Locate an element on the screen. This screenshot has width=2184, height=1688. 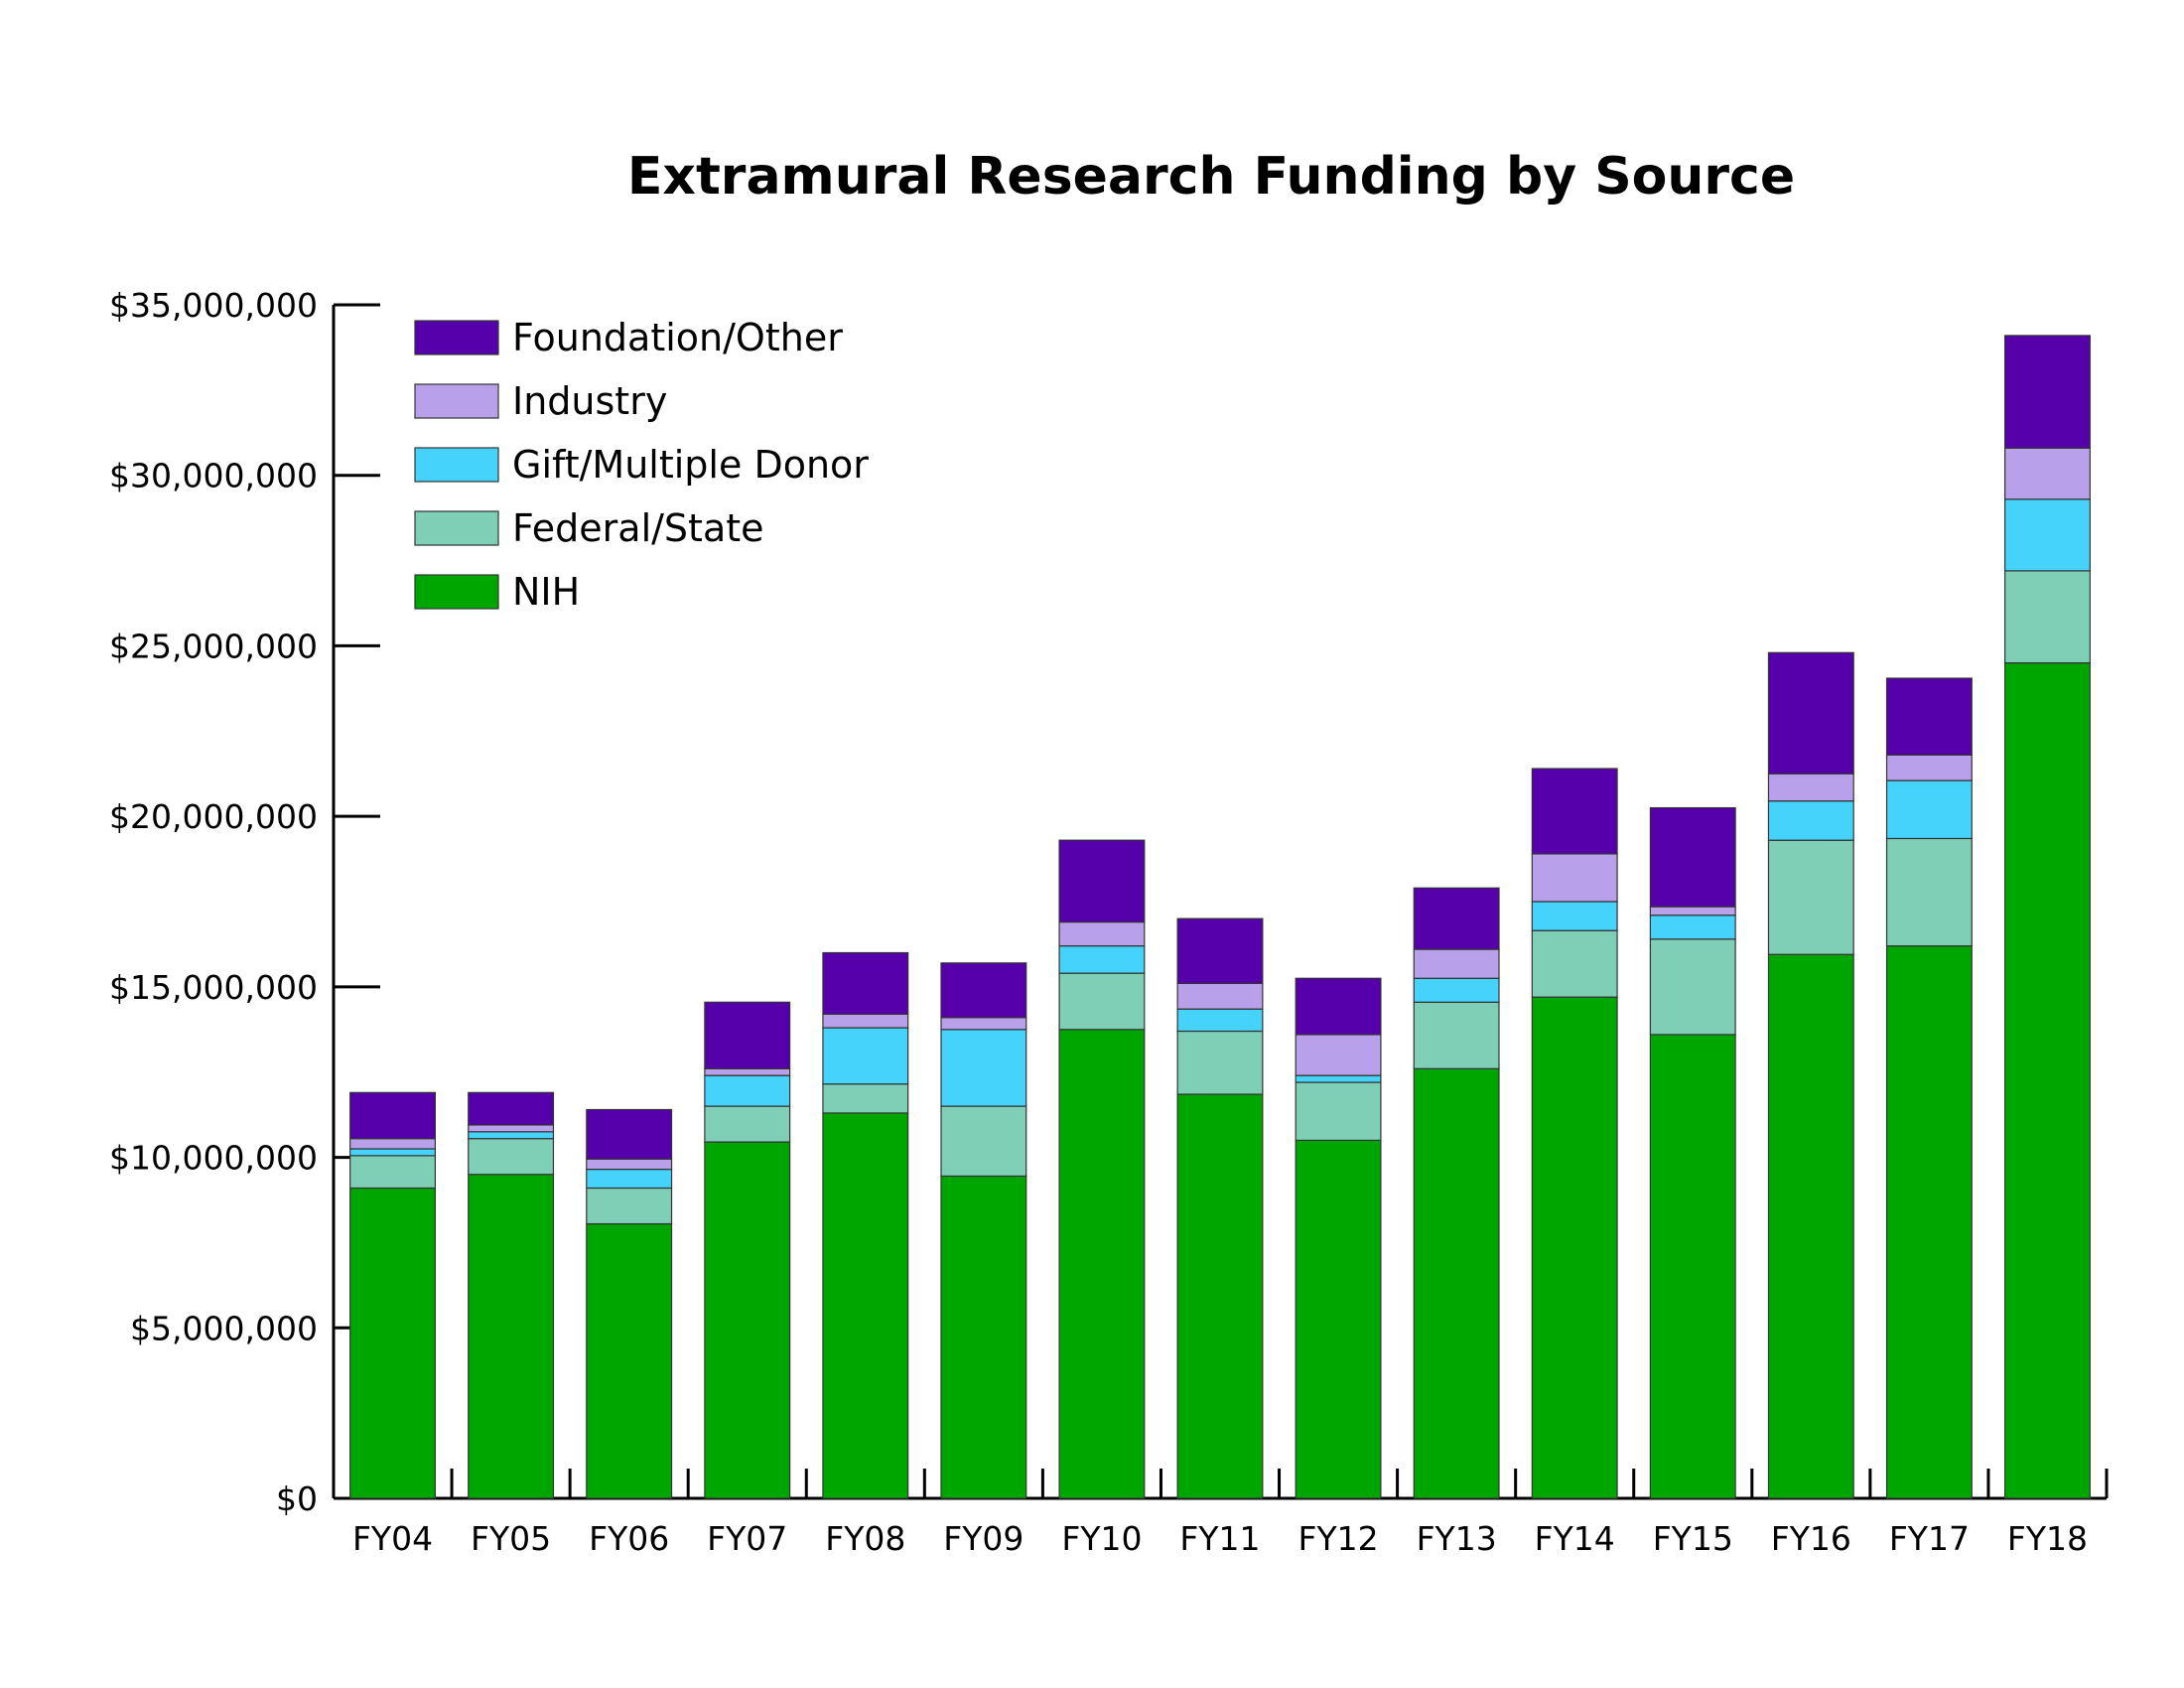
x-tick-label: FY06 is located at coordinates (629, 1538).